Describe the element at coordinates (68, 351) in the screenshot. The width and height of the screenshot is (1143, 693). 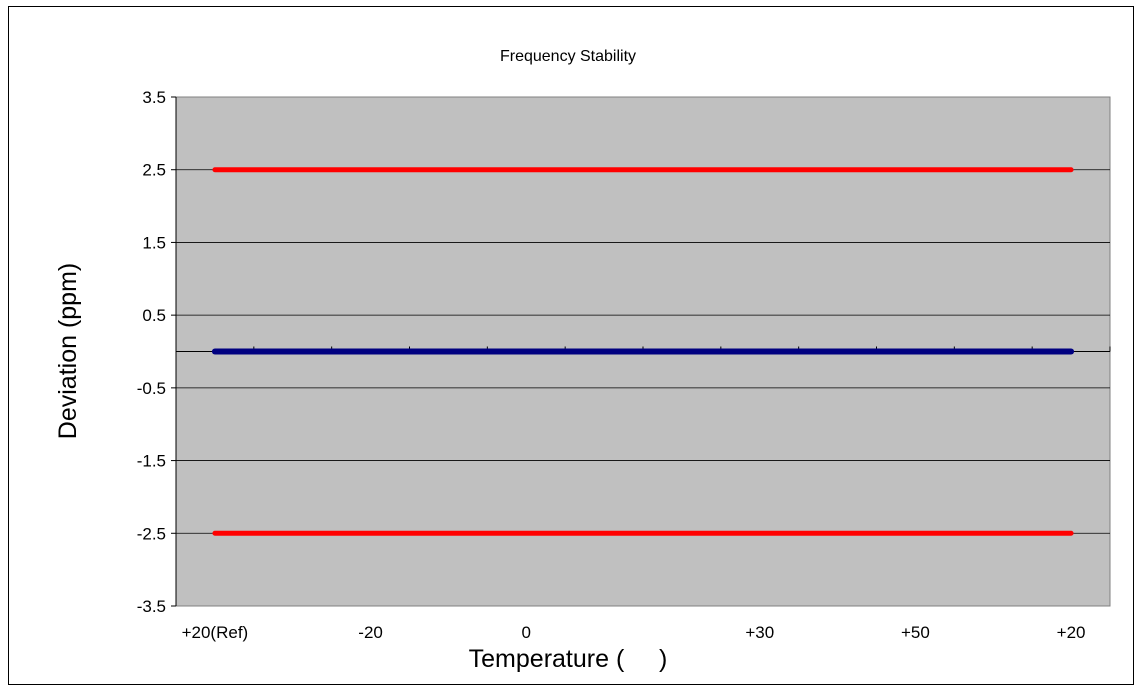
I see `y-axis-label: Deviation (ppm)` at that location.